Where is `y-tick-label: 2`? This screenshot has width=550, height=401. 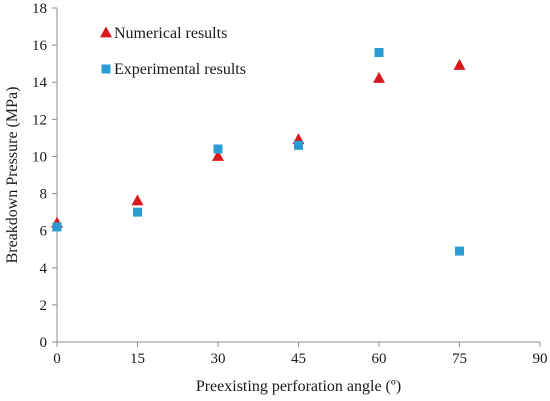 y-tick-label: 2 is located at coordinates (44, 306).